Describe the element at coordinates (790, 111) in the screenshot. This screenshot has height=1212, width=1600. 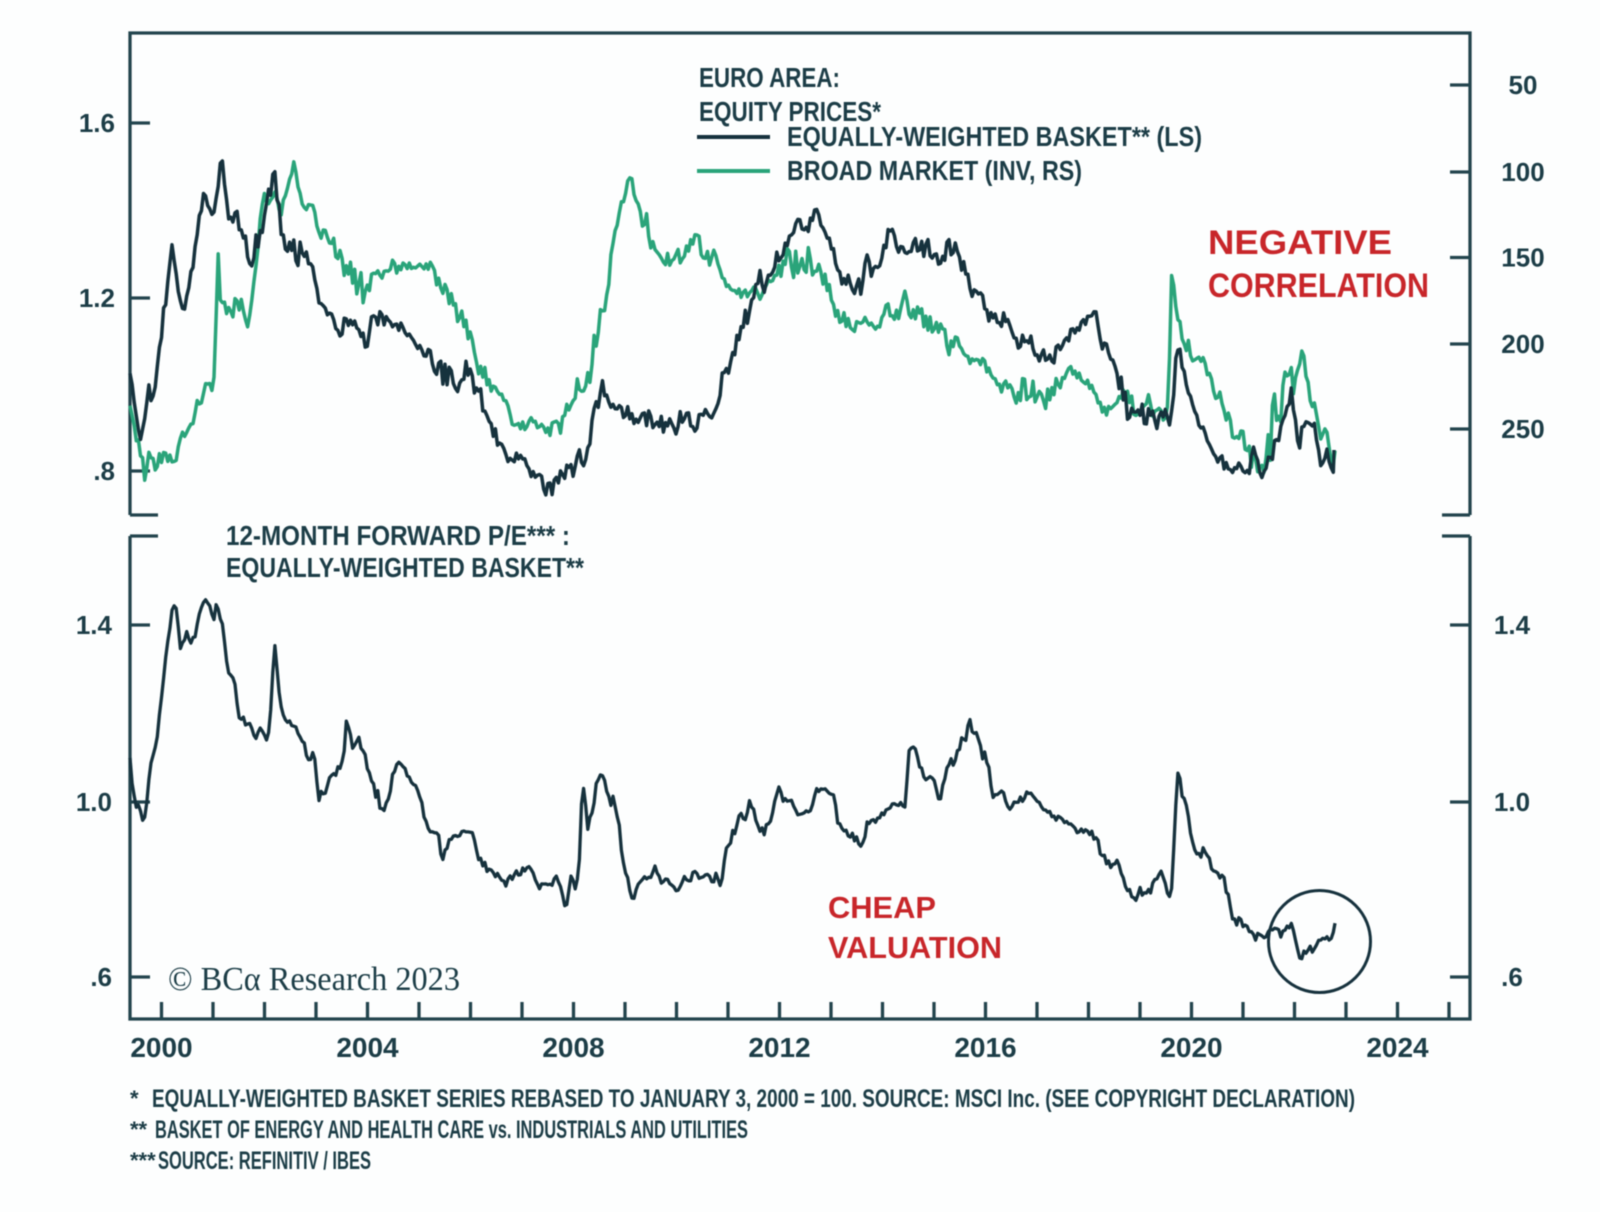
I see `svg-text: EQUITY PRICES*` at that location.